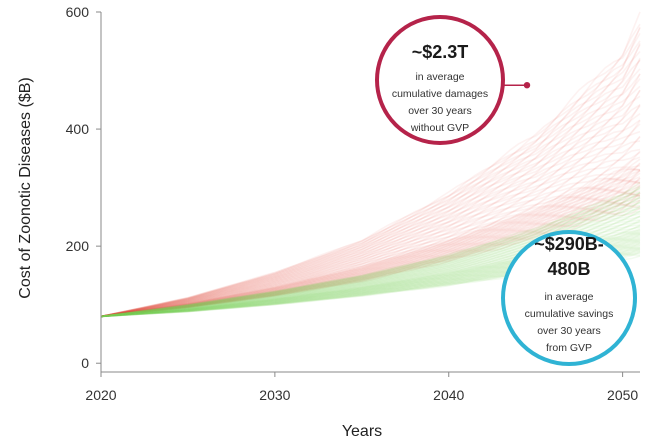 The height and width of the screenshot is (440, 652). I want to click on x-tick-label: 2040, so click(448, 395).